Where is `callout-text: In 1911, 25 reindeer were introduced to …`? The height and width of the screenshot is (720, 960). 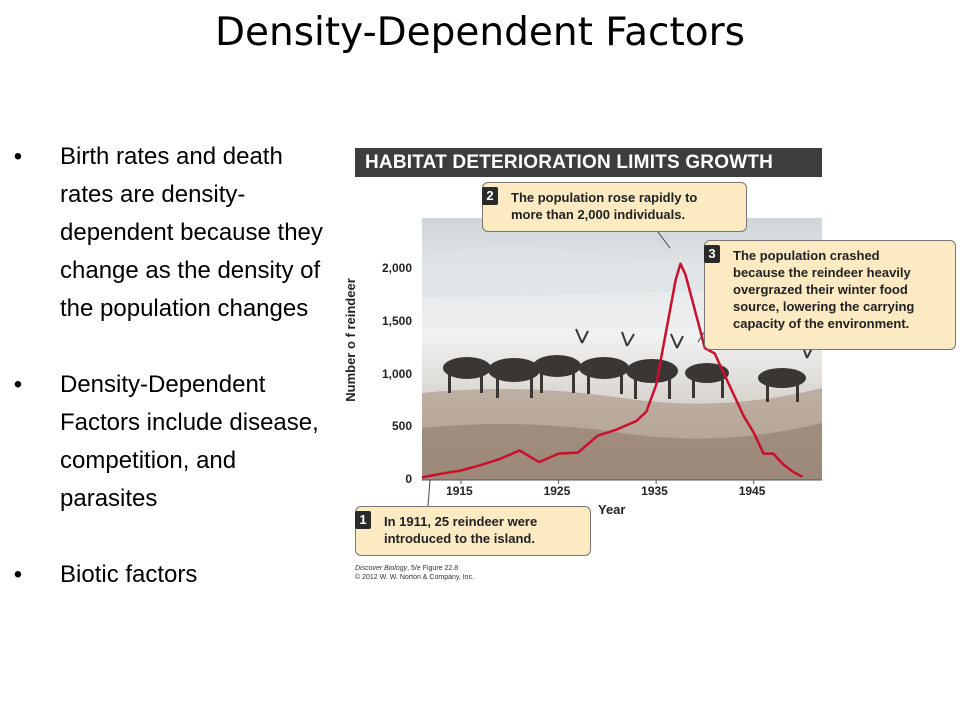 callout-text: In 1911, 25 reindeer were introduced to … is located at coordinates (461, 530).